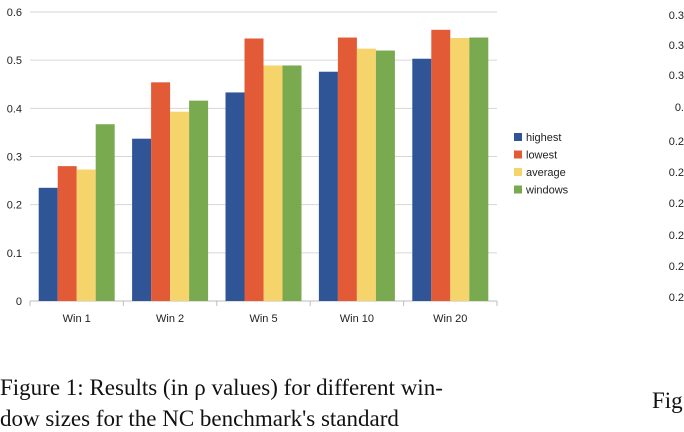 Image resolution: width=684 pixels, height=432 pixels. Describe the element at coordinates (667, 400) in the screenshot. I see `figure-caption-right: Fig` at that location.